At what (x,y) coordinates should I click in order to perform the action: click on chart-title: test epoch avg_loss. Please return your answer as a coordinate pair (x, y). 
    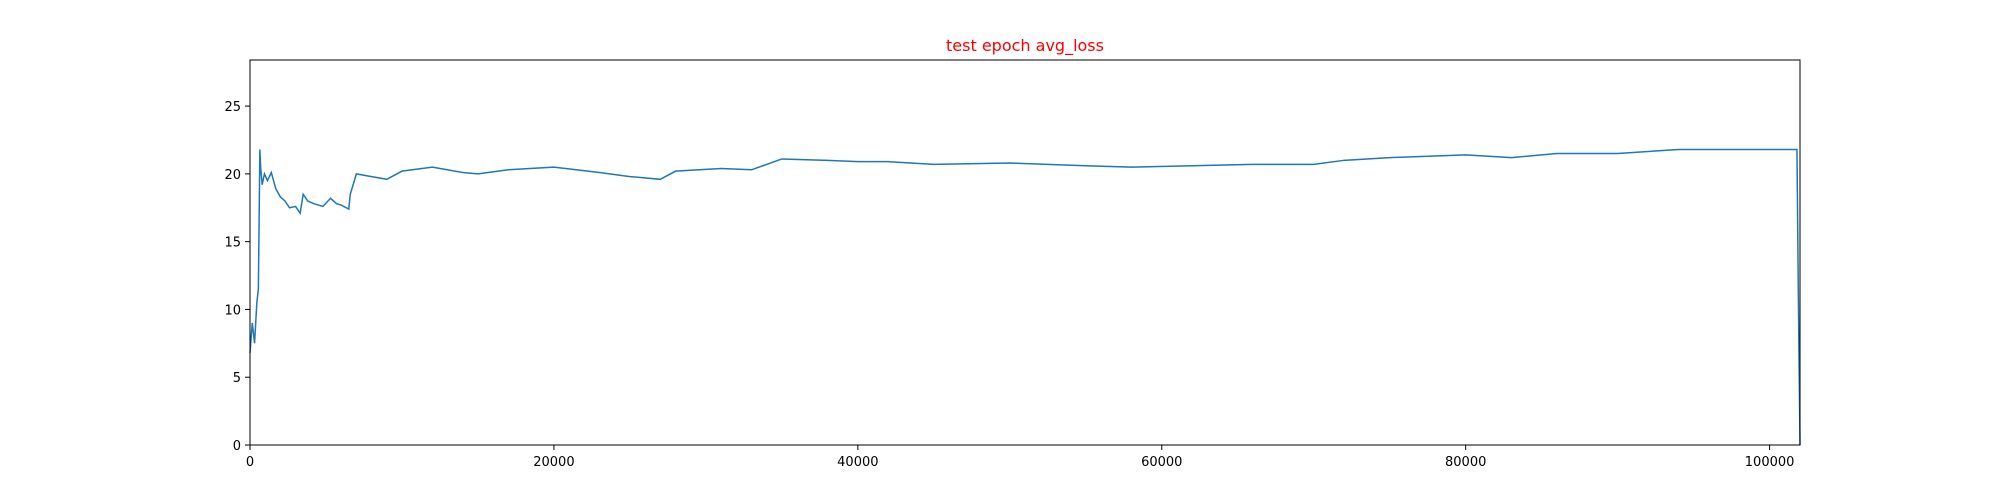
    Looking at the image, I should click on (1025, 46).